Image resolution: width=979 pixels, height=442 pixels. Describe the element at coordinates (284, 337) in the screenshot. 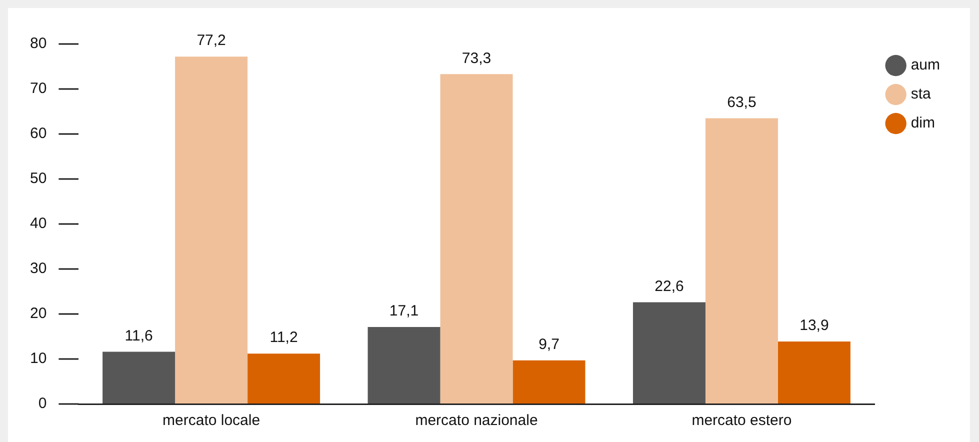

I see `data-label: 11,2` at that location.